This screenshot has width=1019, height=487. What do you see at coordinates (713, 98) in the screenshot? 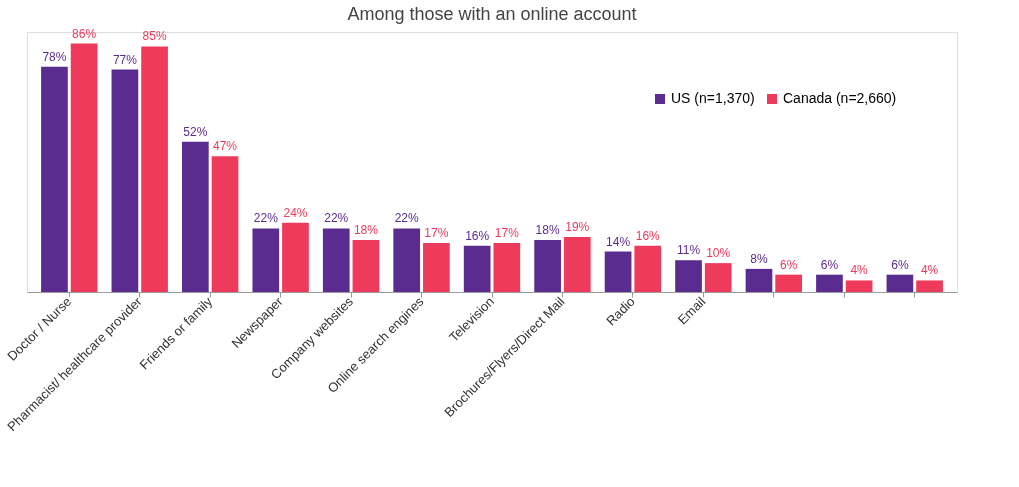
I see `legend-label: US (n=1,370)` at bounding box center [713, 98].